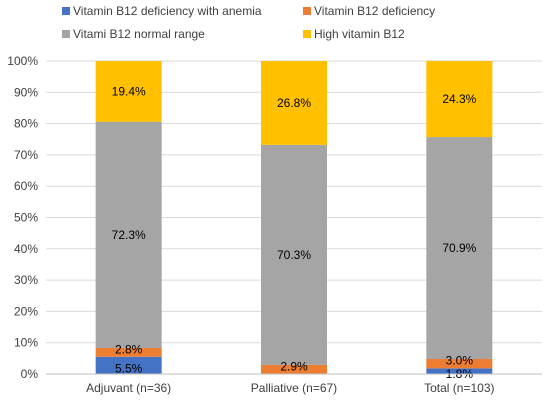 The height and width of the screenshot is (408, 550). What do you see at coordinates (460, 361) in the screenshot?
I see `data-label: 3.0%` at bounding box center [460, 361].